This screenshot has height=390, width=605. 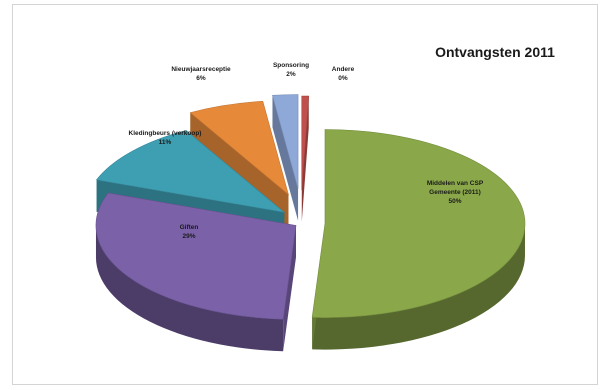 I want to click on slice-value-2: 11%, so click(x=165, y=142).